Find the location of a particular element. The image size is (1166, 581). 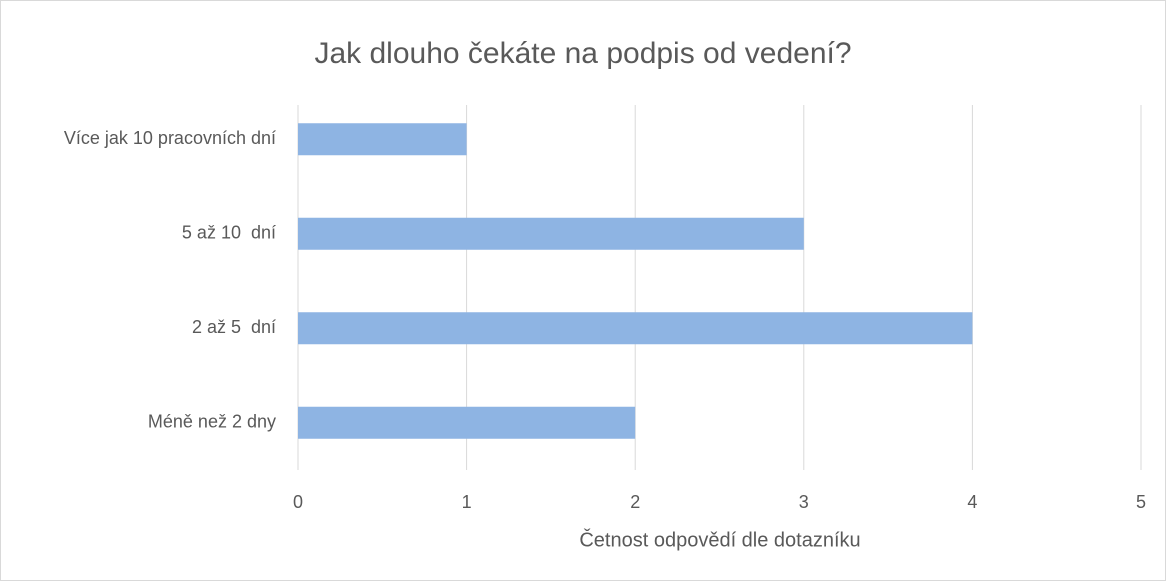

x-tick-label: 3 is located at coordinates (804, 502).